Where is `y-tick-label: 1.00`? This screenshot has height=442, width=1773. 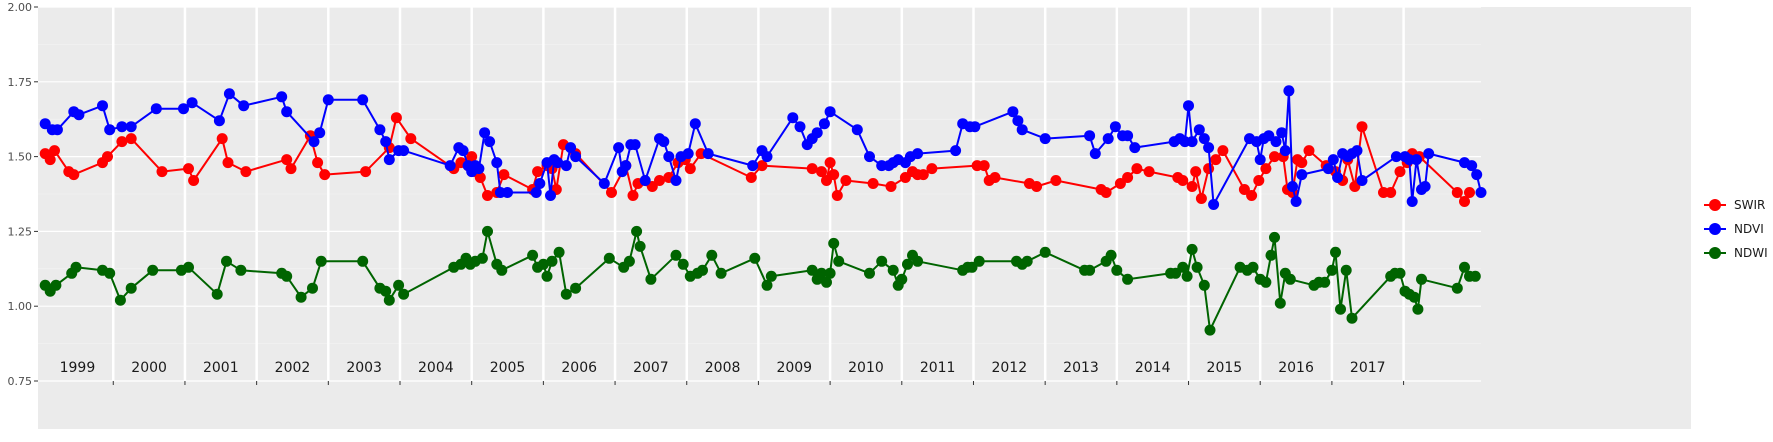
y-tick-label: 1.00 is located at coordinates (20, 306).